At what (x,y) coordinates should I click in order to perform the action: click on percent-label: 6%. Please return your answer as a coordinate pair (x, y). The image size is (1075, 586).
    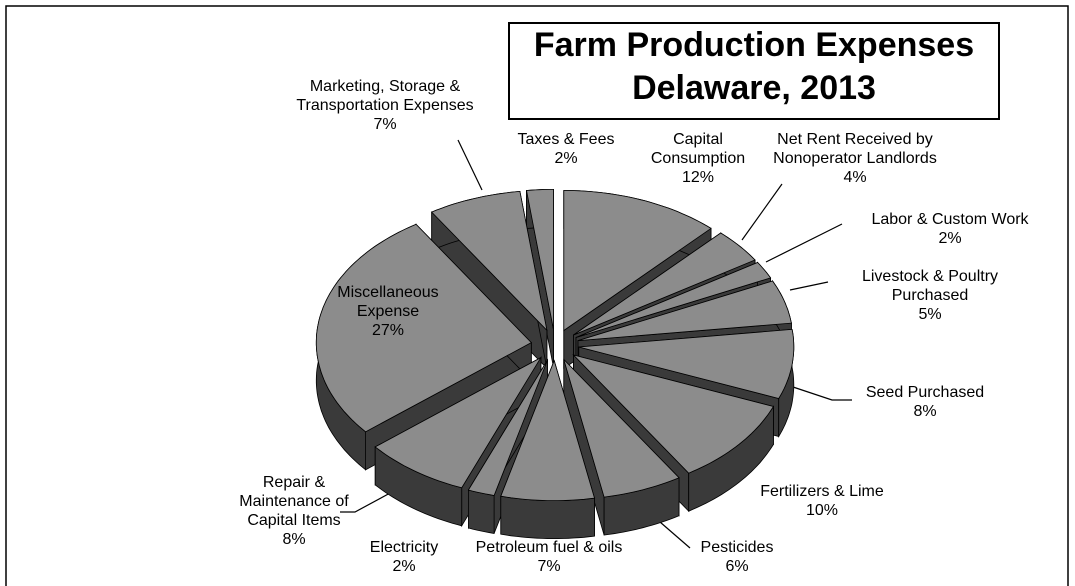
    Looking at the image, I should click on (737, 566).